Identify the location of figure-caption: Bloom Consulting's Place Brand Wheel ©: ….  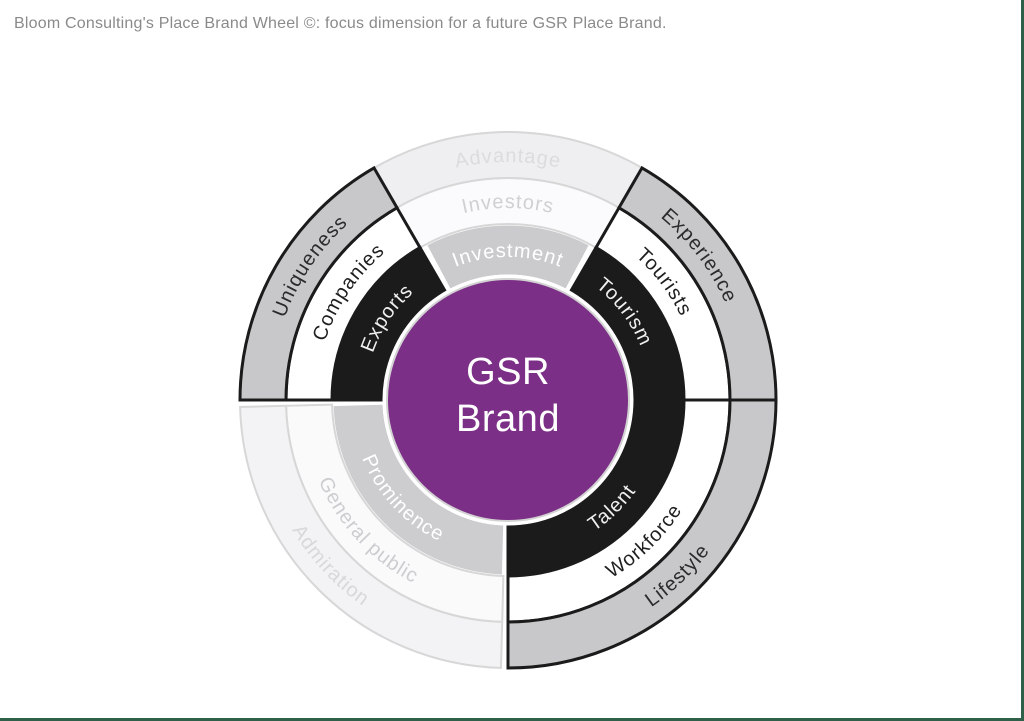
(340, 23).